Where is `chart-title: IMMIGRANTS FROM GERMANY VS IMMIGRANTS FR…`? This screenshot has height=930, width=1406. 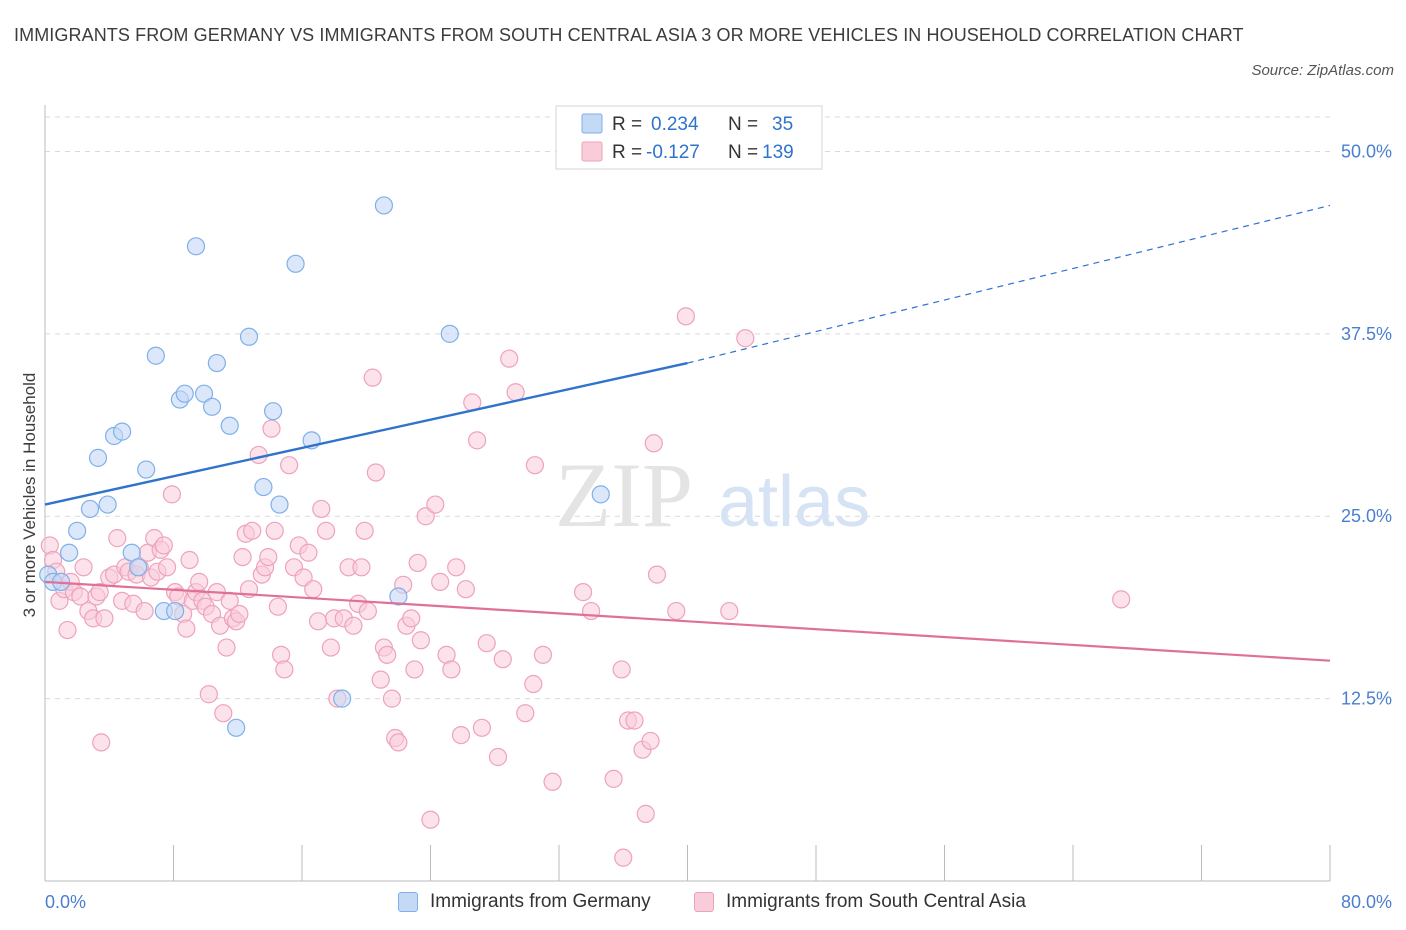
chart-title: IMMIGRANTS FROM GERMANY VS IMMIGRANTS FR… is located at coordinates (629, 35).